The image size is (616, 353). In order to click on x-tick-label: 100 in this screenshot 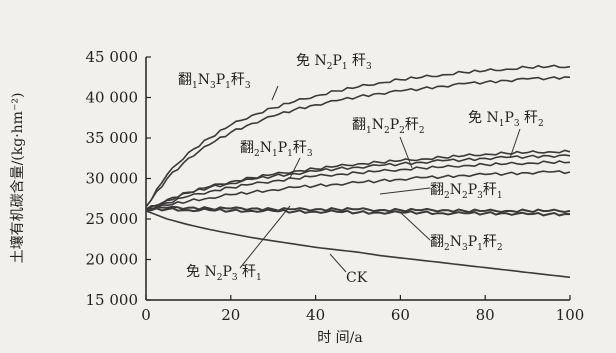, I will do `click(570, 315)`.